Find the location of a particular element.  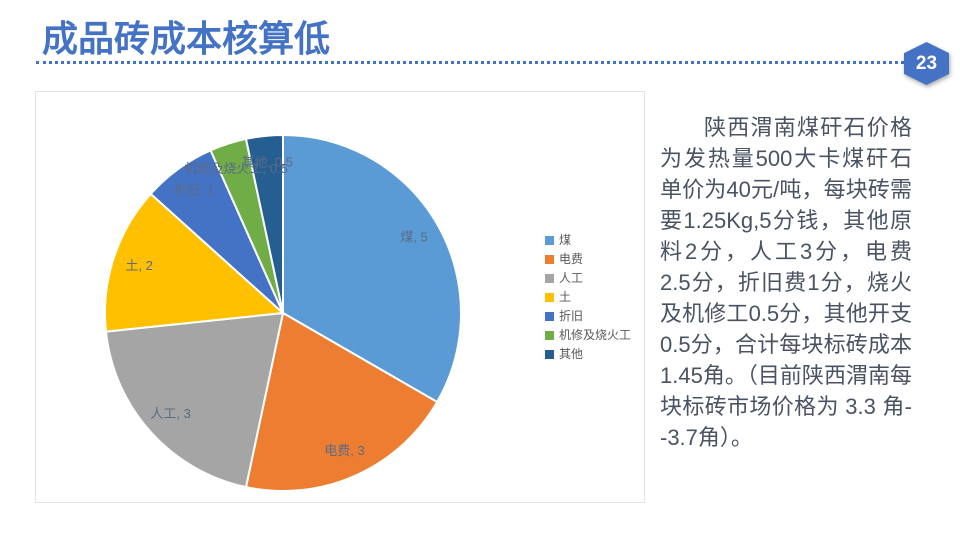

title-underline is located at coordinates (470, 62).